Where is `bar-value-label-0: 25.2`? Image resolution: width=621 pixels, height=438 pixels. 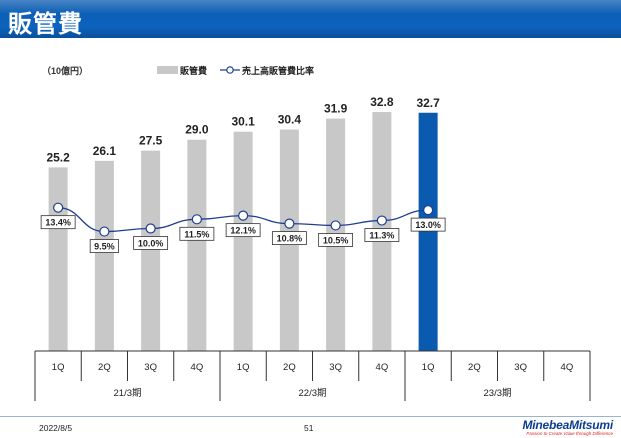
bar-value-label-0: 25.2 is located at coordinates (58, 157).